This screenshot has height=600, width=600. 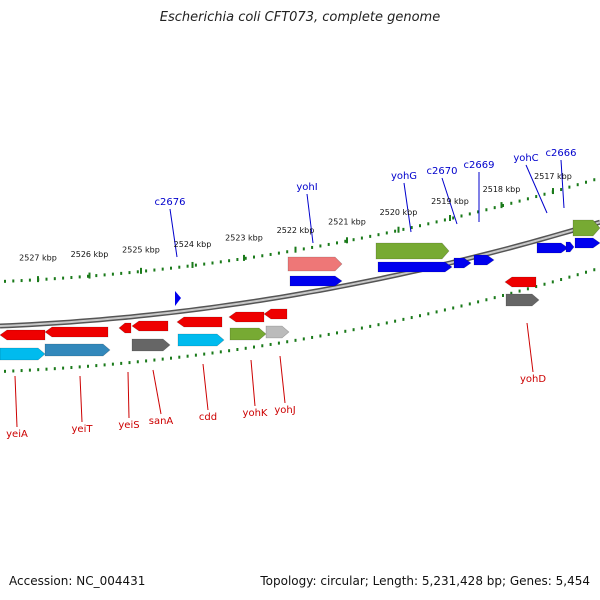 What do you see at coordinates (347, 222) in the screenshot?
I see `kbp-label: 2521 kbp` at bounding box center [347, 222].